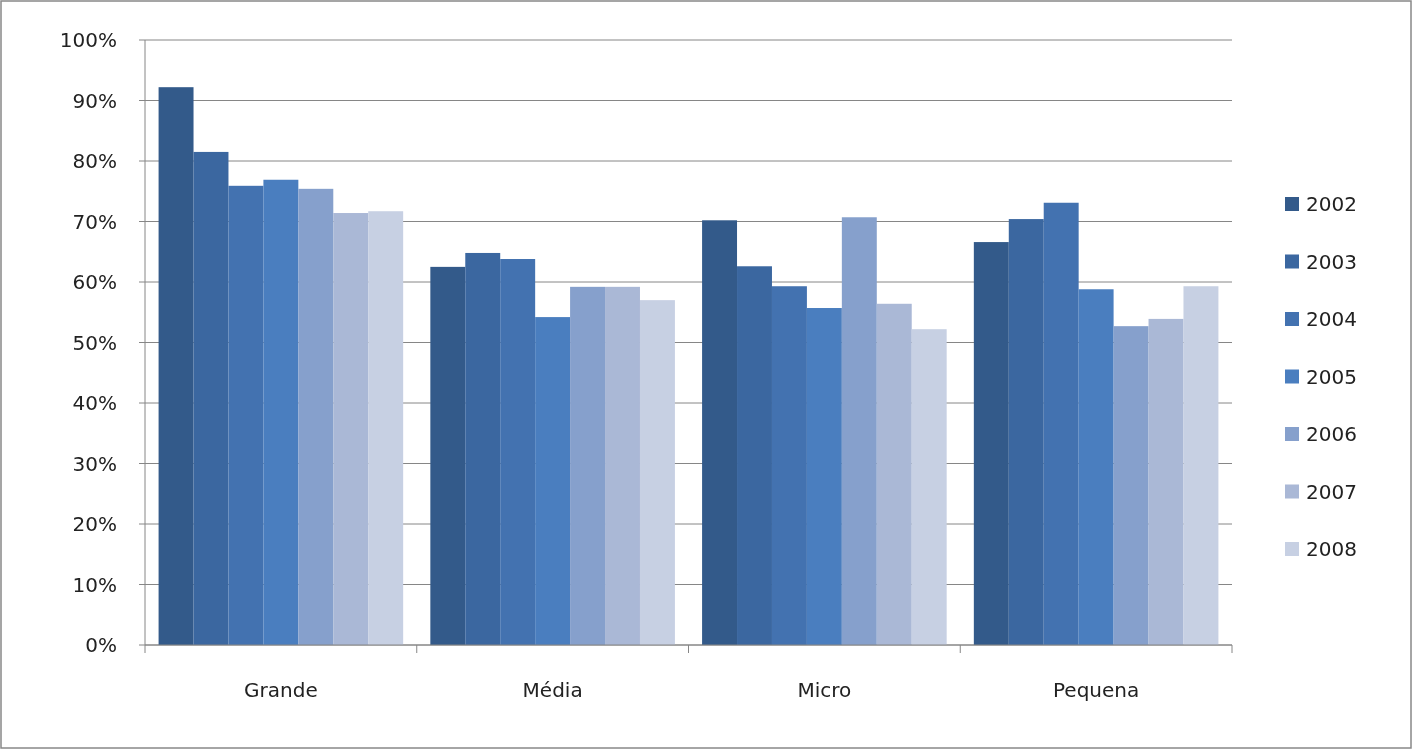 The height and width of the screenshot is (749, 1412). What do you see at coordinates (1096, 690) in the screenshot?
I see `x-tick-label: Pequena` at bounding box center [1096, 690].